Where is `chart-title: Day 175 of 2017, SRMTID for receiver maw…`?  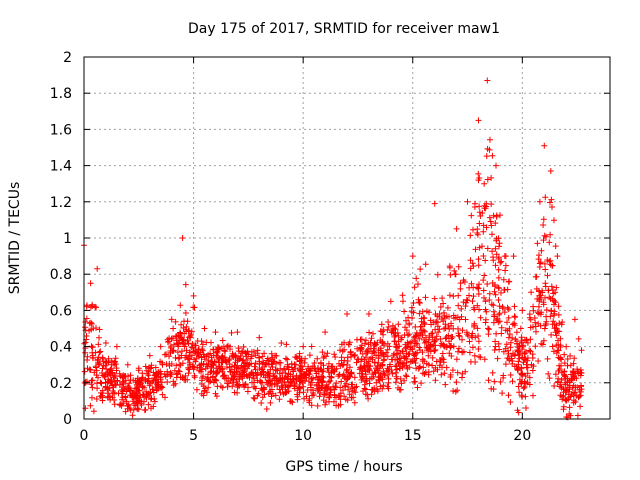
chart-title: Day 175 of 2017, SRMTID for receiver maw… is located at coordinates (344, 29).